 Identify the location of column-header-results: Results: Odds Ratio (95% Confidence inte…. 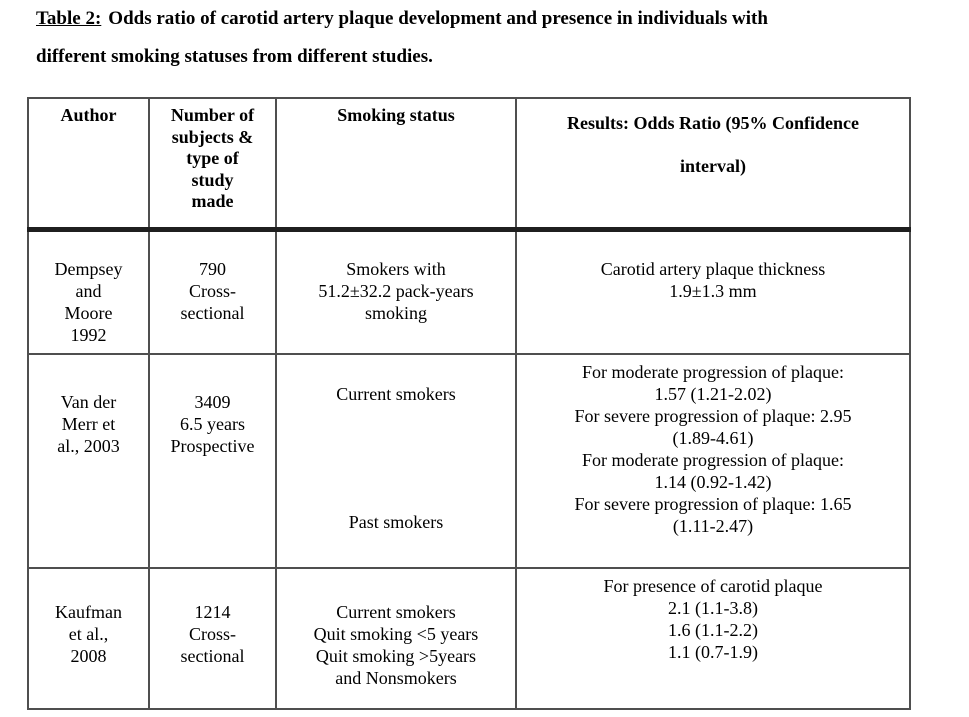
(713, 164).